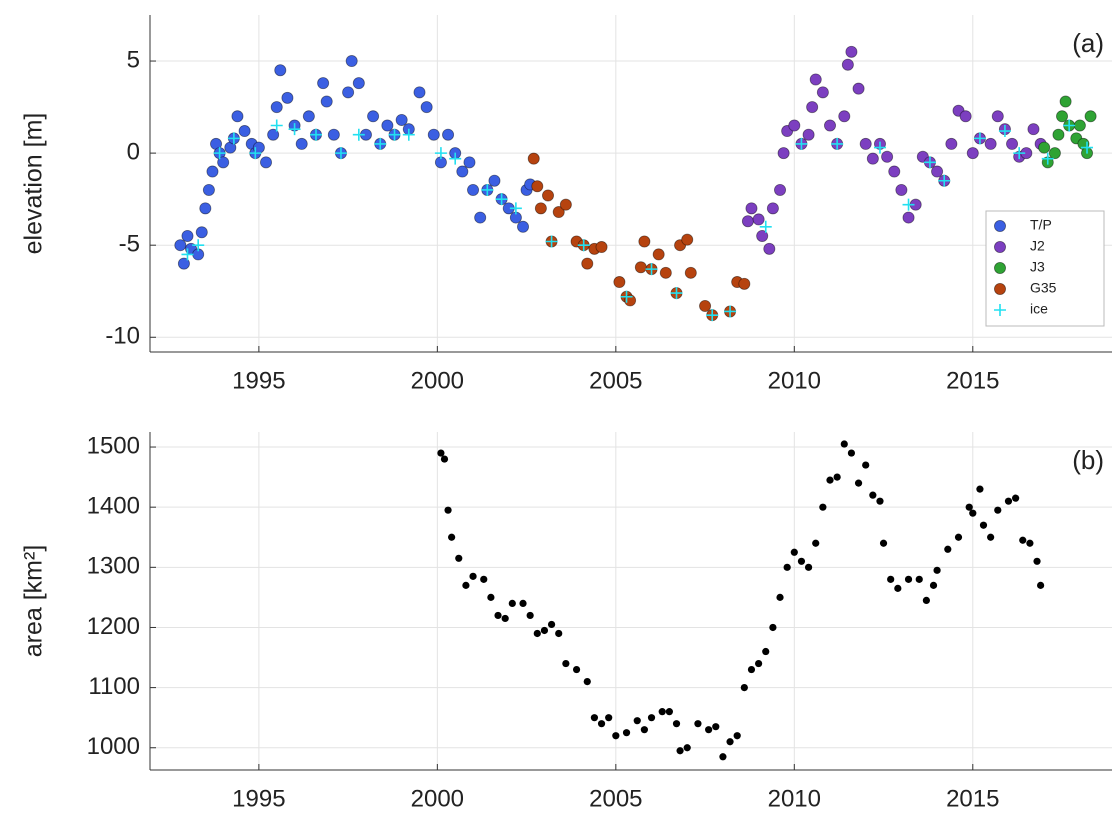  Describe the element at coordinates (1045, 268) in the screenshot. I see `legend-box` at that location.